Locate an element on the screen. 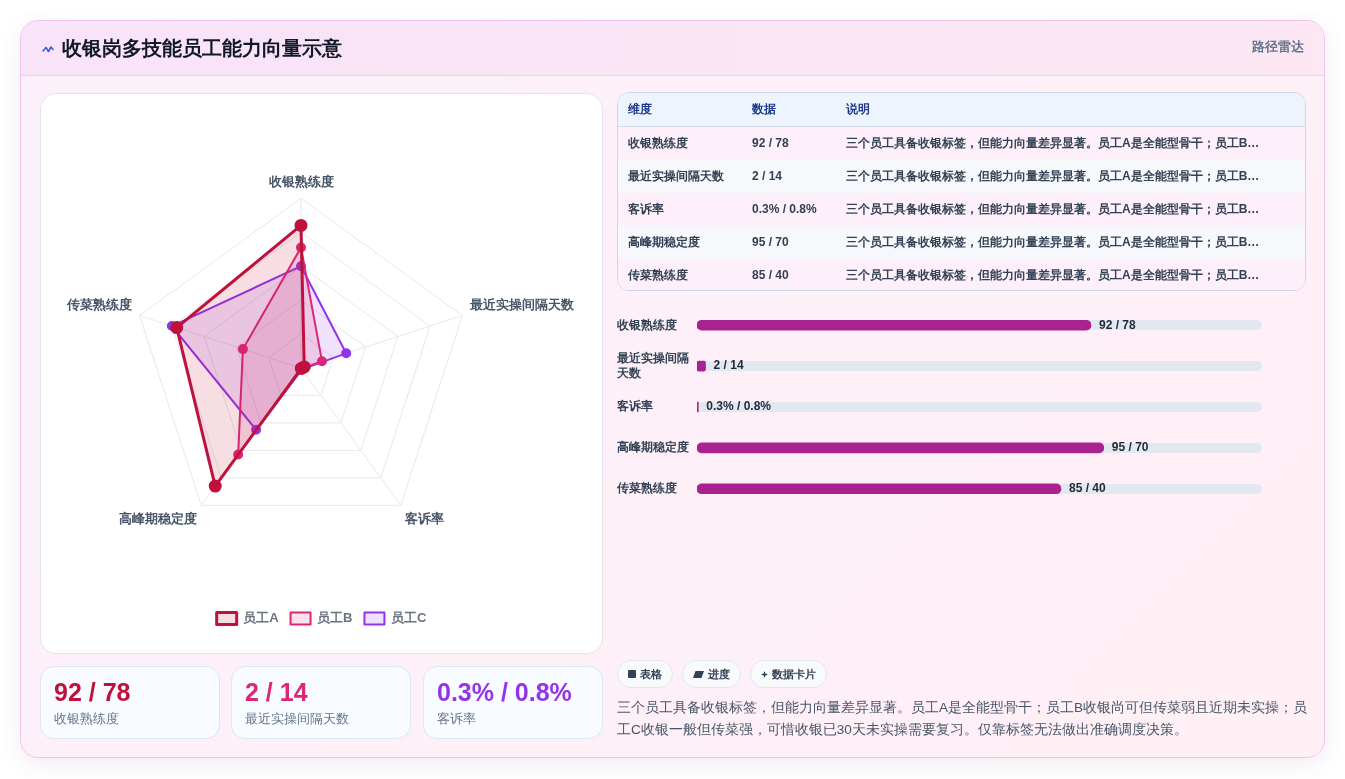  text: 路径雷达 is located at coordinates (1278, 47).